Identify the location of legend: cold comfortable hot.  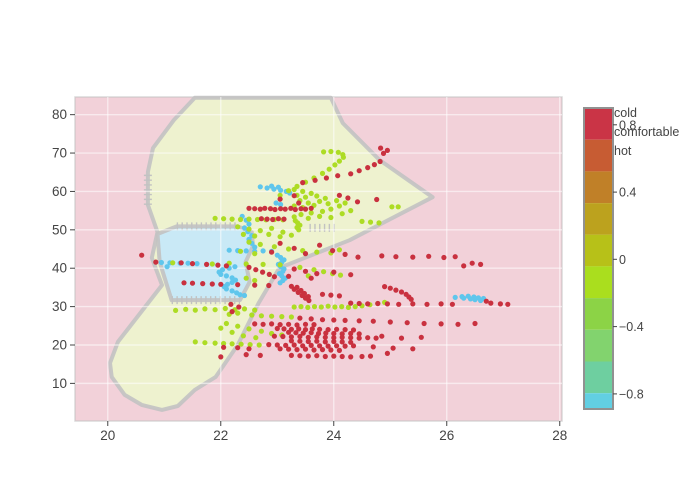
(646, 132).